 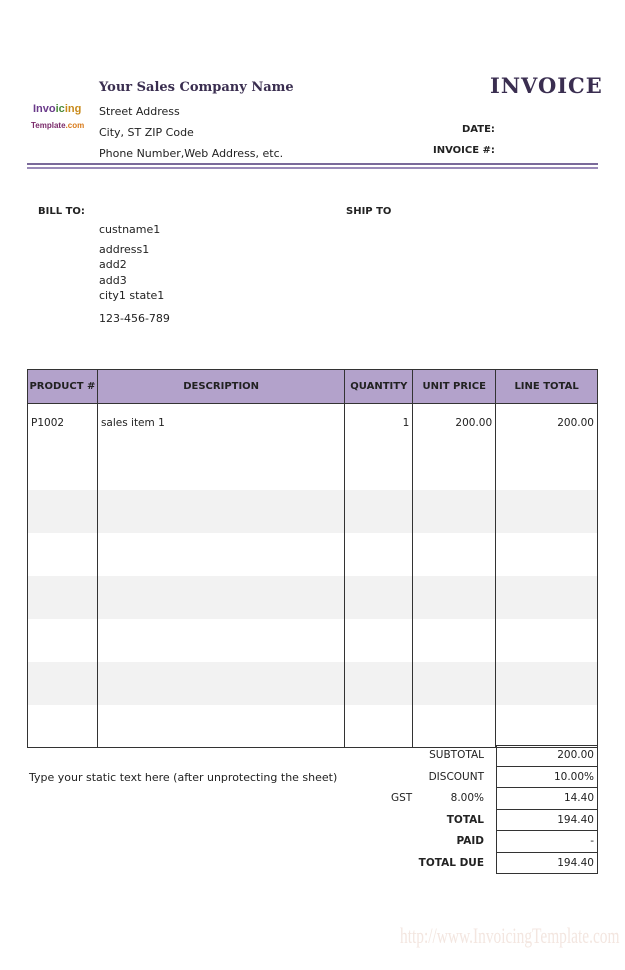 I want to click on bill-to-label: BILL TO:, so click(x=61, y=211).